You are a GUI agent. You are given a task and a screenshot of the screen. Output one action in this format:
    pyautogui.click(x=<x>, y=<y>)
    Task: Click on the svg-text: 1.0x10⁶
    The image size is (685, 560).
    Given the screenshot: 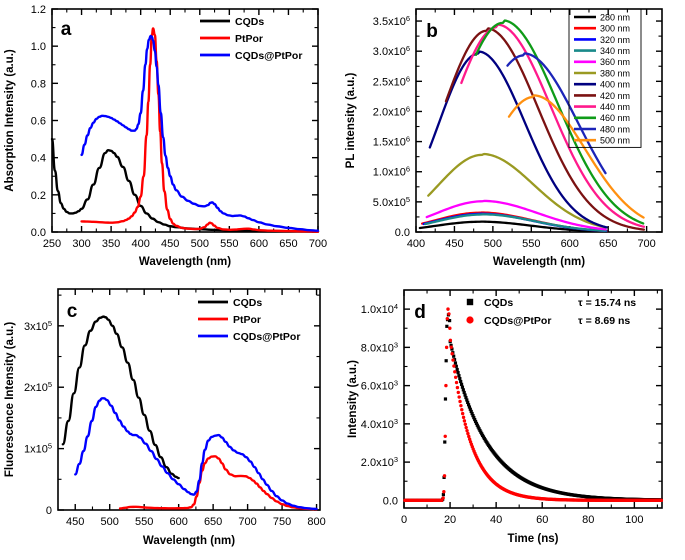 What is the action you would take?
    pyautogui.click(x=391, y=172)
    